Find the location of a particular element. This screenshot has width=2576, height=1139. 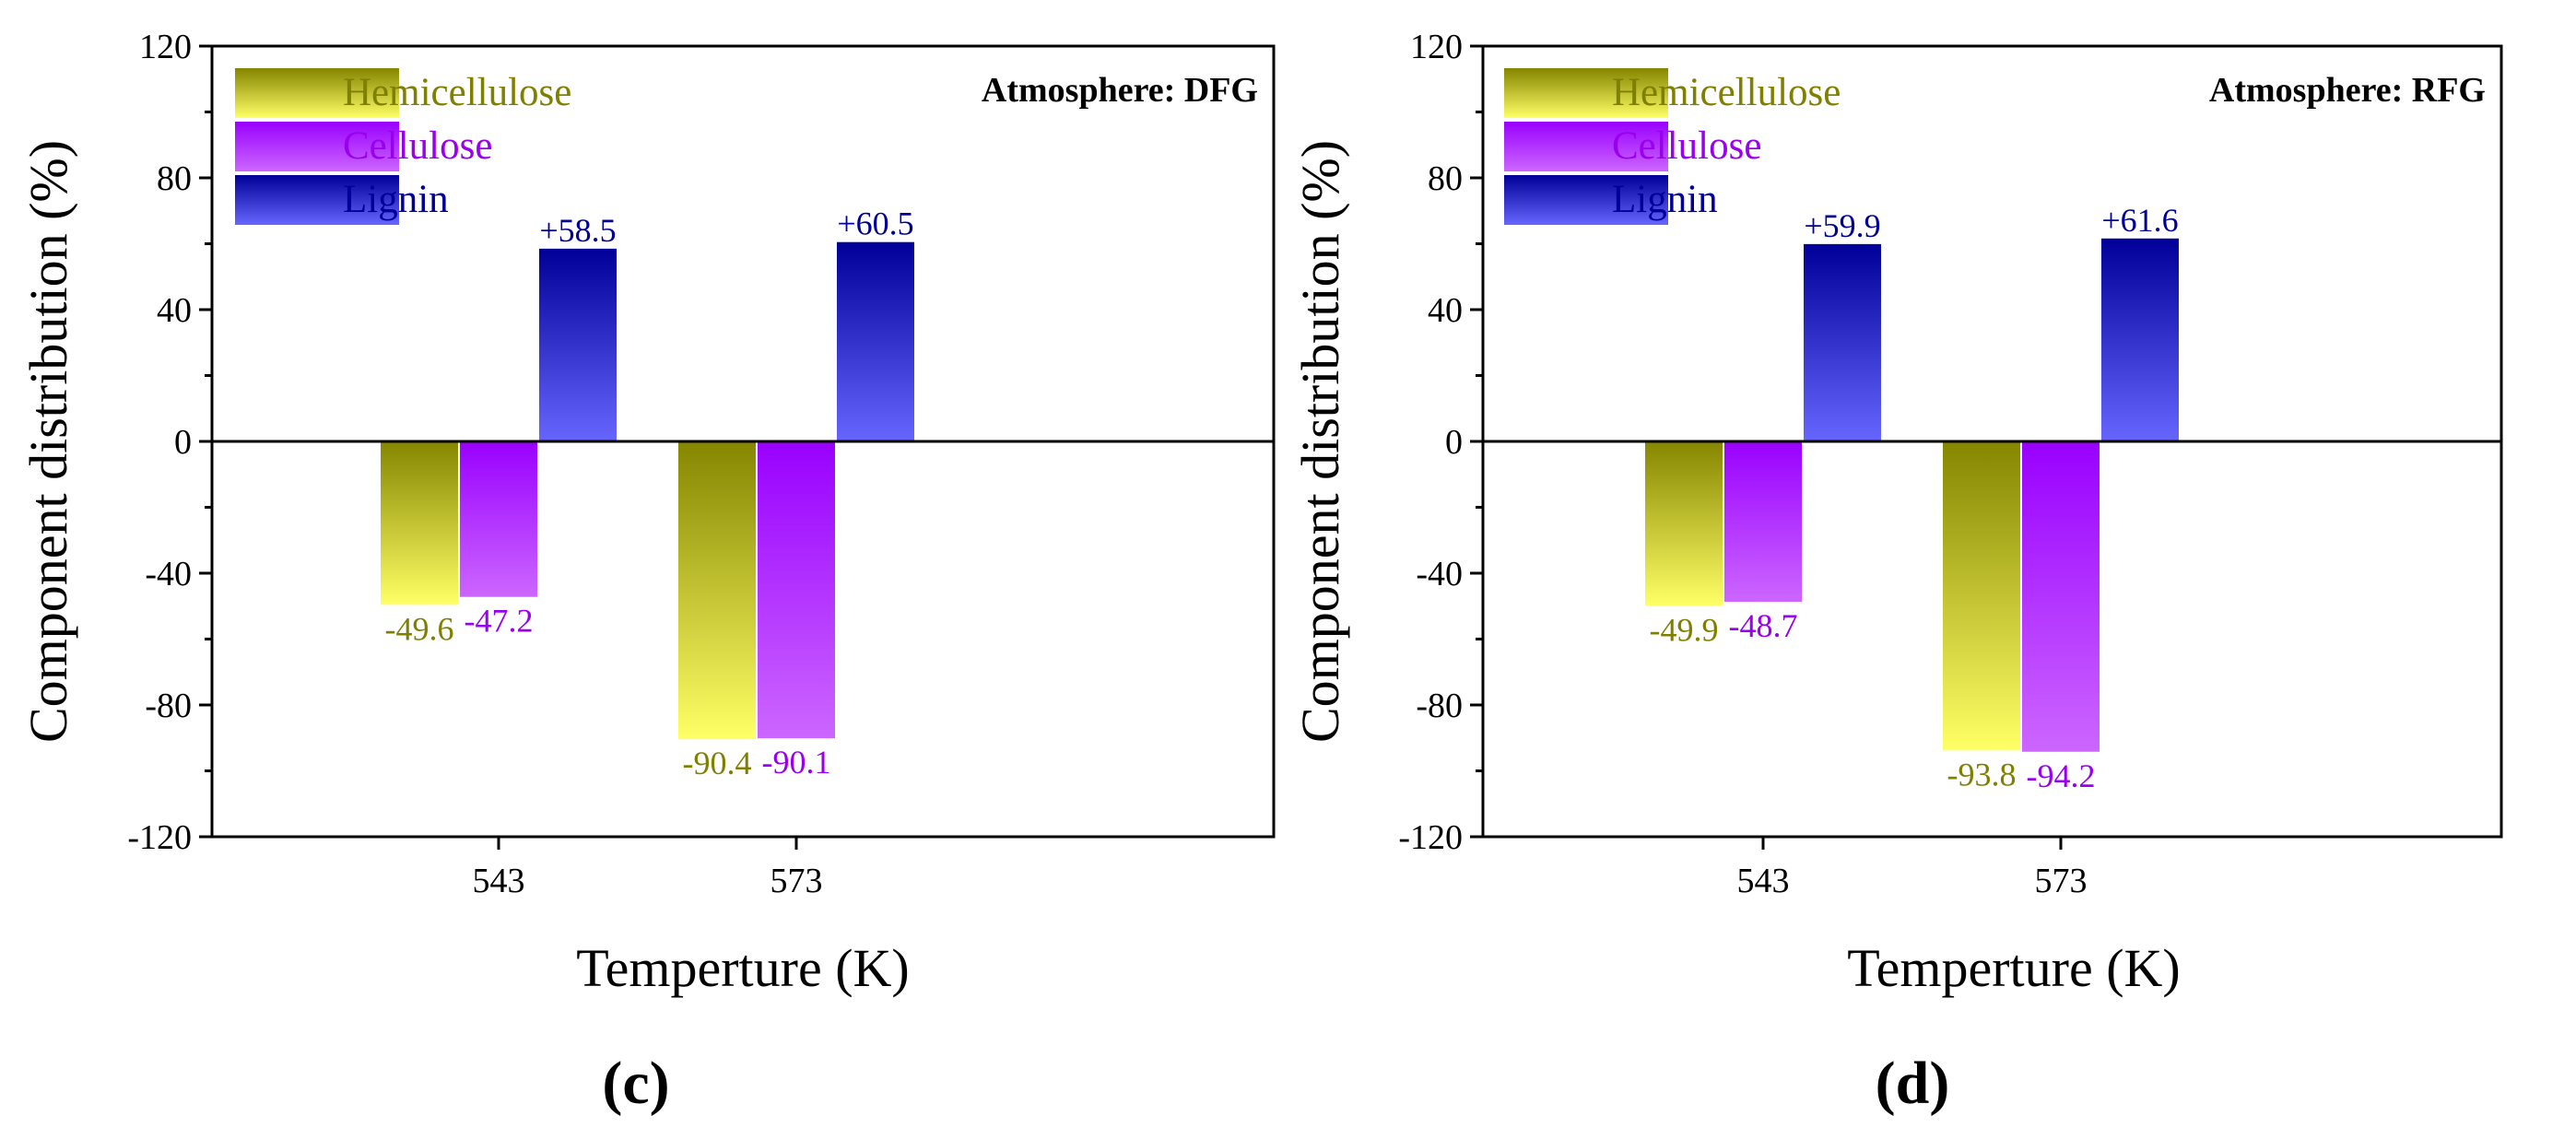

data-label-hemicellulose-573: -93.8 is located at coordinates (1982, 774).